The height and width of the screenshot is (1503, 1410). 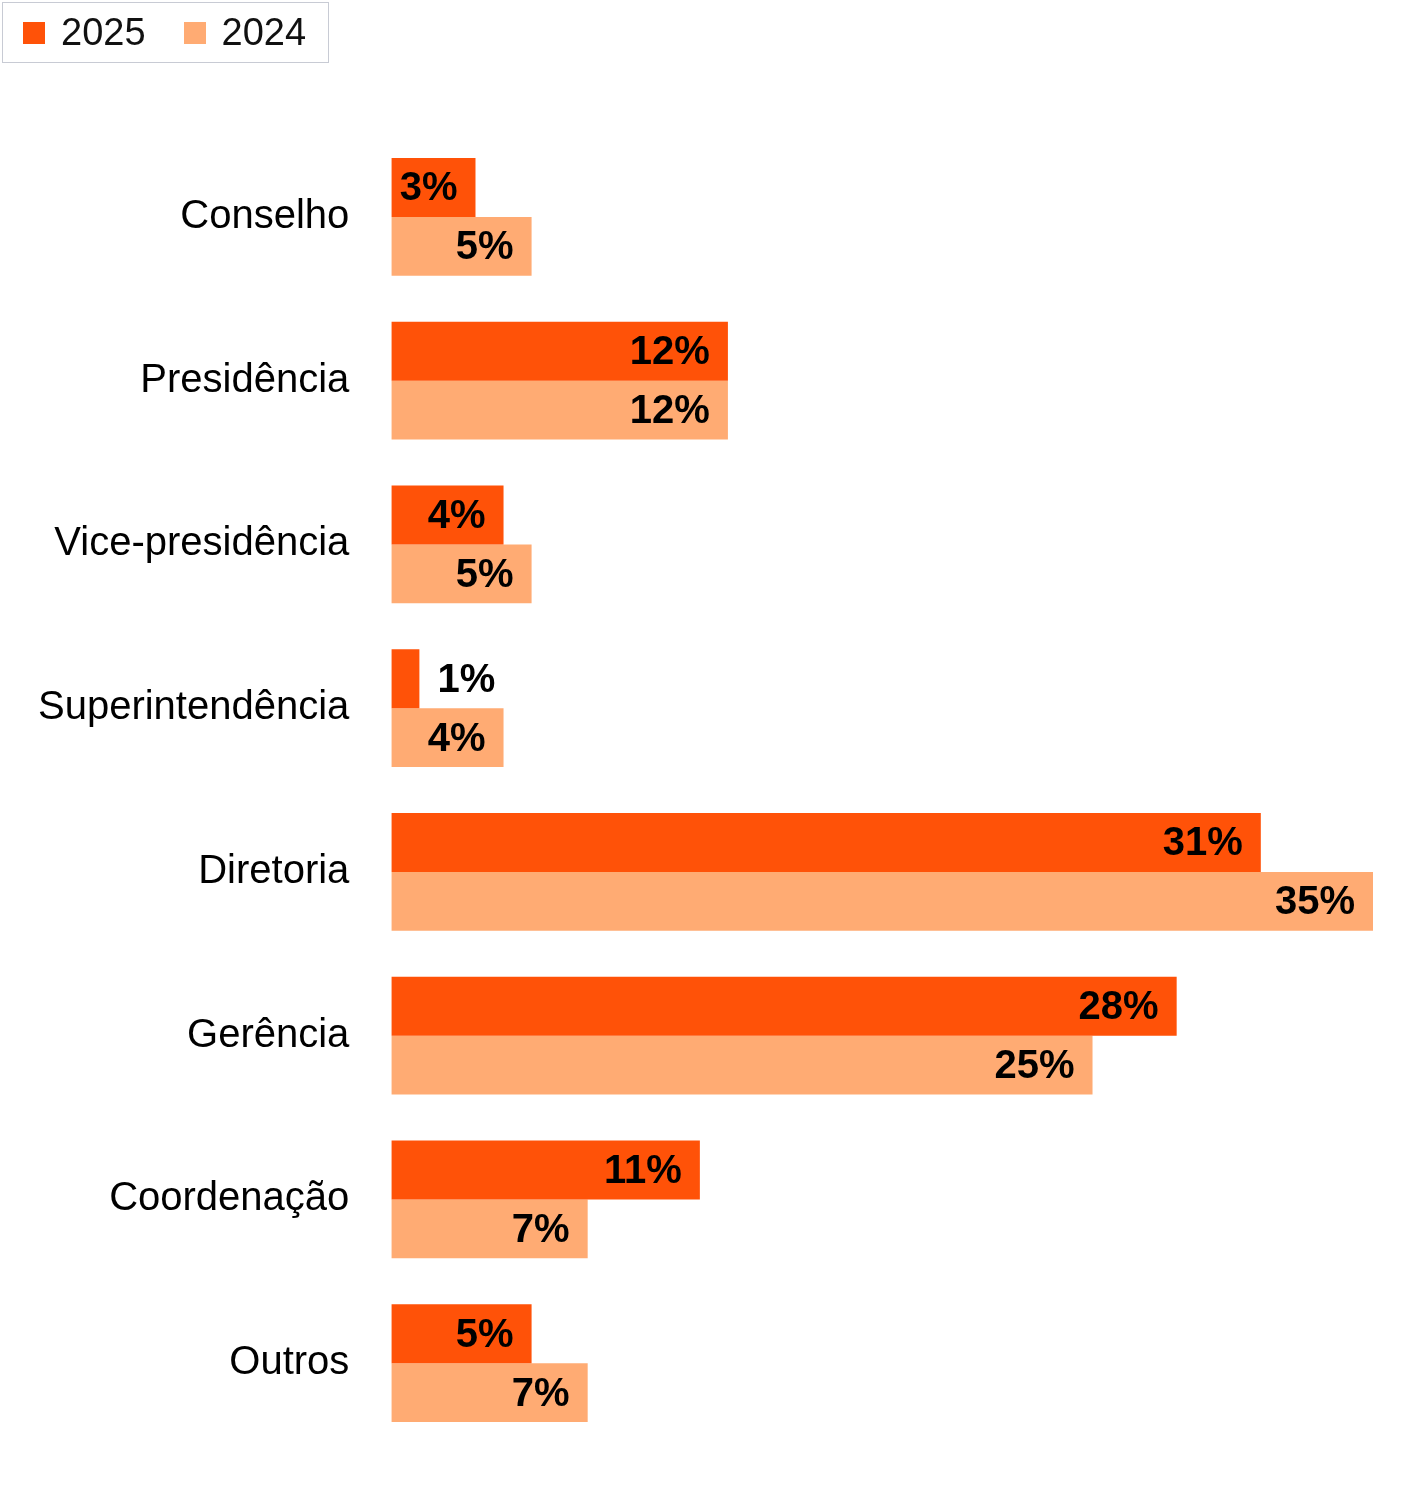 I want to click on y-tick-label: Gerência, so click(x=269, y=1032).